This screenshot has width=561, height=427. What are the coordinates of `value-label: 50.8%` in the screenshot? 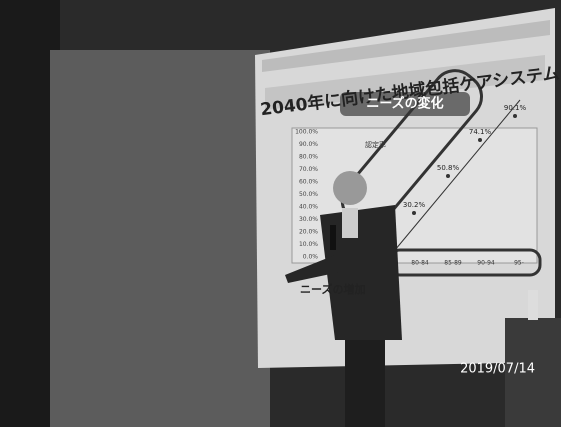 It's located at (448, 168).